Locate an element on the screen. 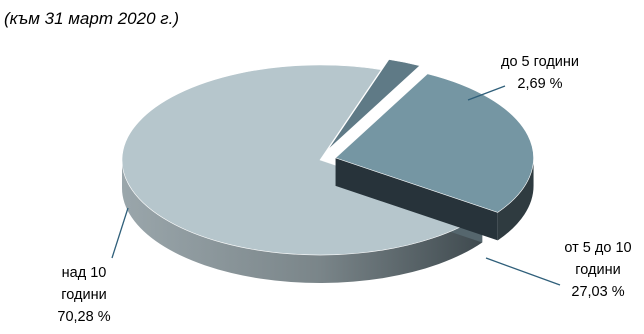 Image resolution: width=644 pixels, height=334 pixels. slice-over-10-years-label: над 10 години 70,28 % is located at coordinates (93, 266).